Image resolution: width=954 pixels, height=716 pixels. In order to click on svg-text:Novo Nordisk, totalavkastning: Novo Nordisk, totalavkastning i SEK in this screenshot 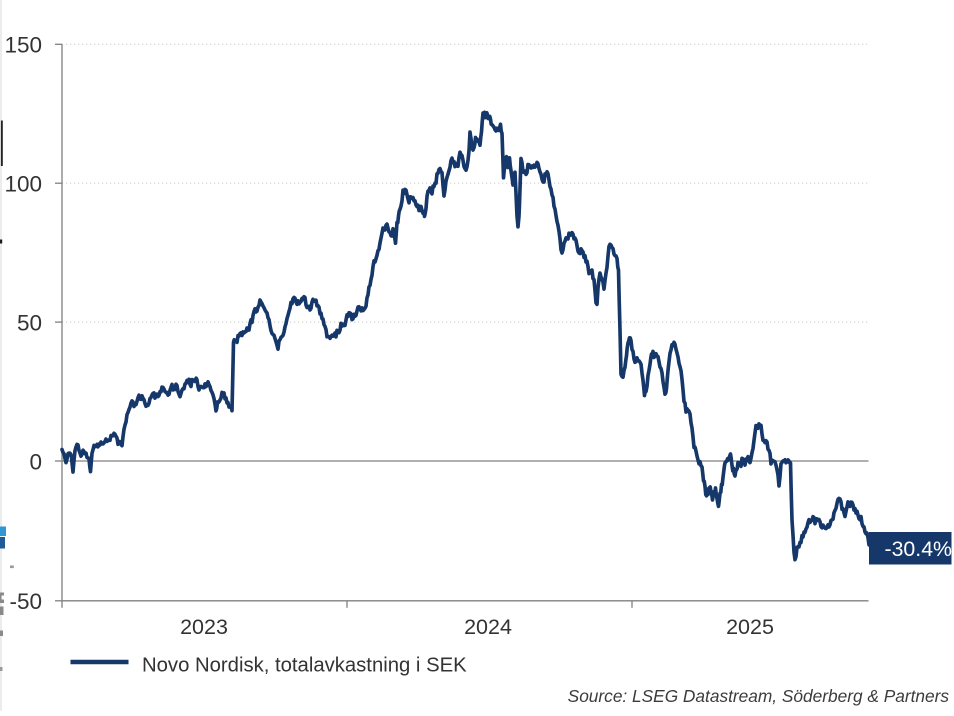, I will do `click(304, 666)`.